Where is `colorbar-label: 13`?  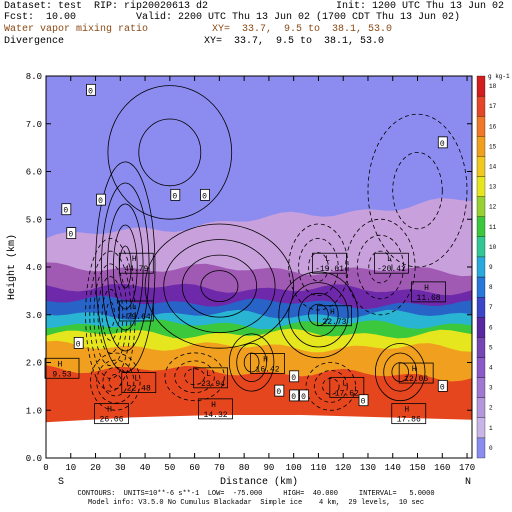 colorbar-label: 13 is located at coordinates (493, 187).